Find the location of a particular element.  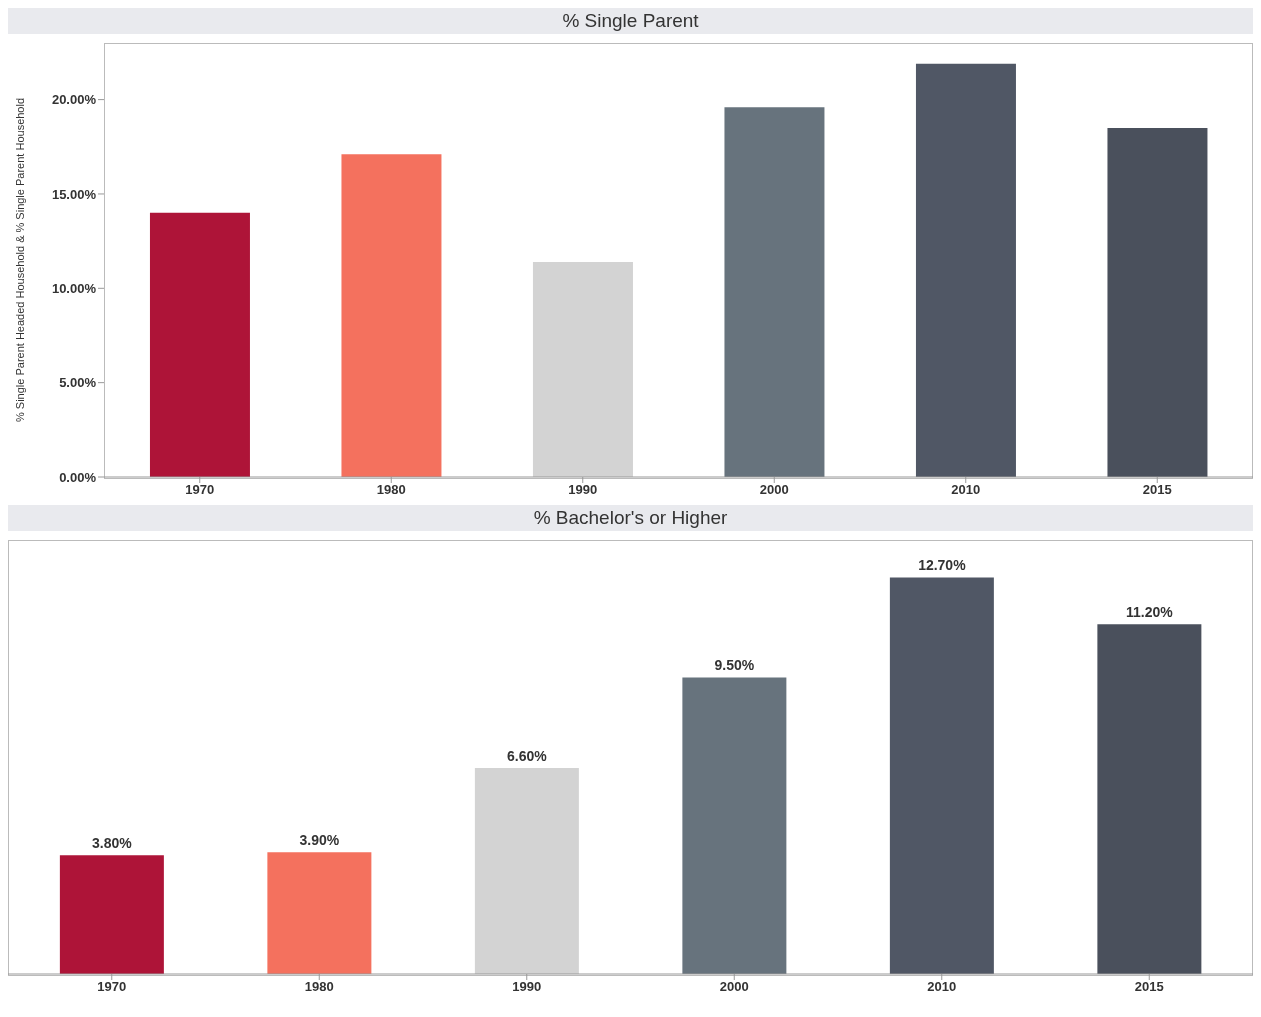

data-label: 12.70% is located at coordinates (942, 565).